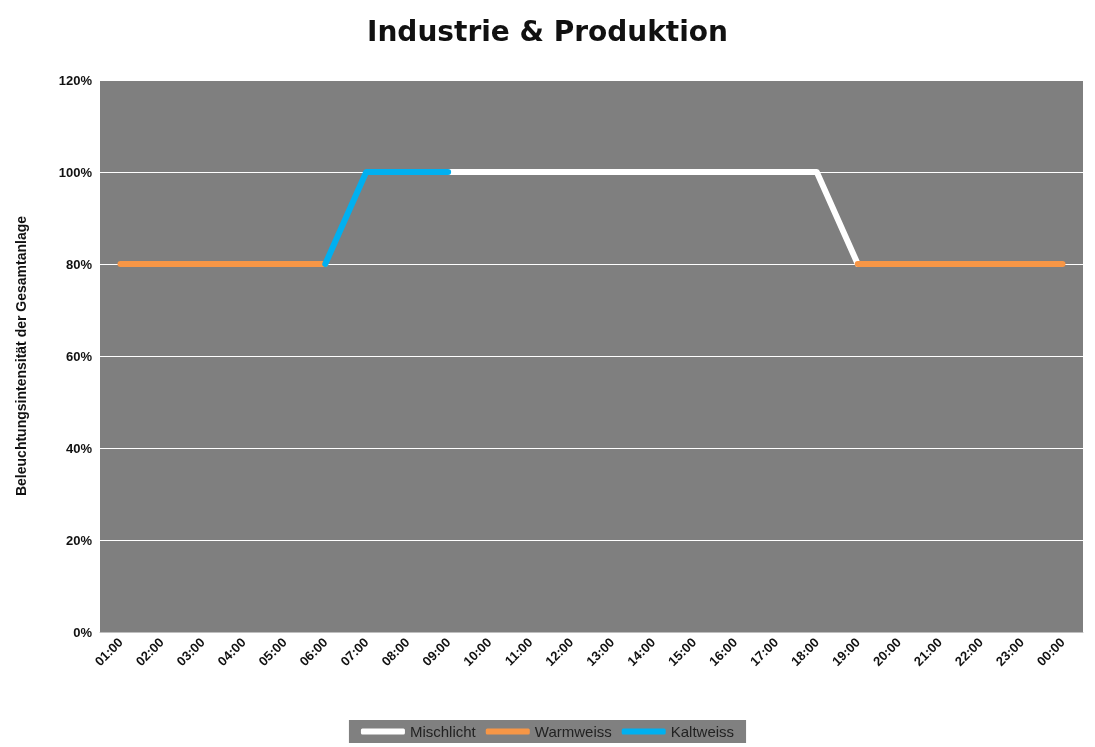 The height and width of the screenshot is (747, 1095). What do you see at coordinates (75, 172) in the screenshot?
I see `y-tick-label: 100%` at bounding box center [75, 172].